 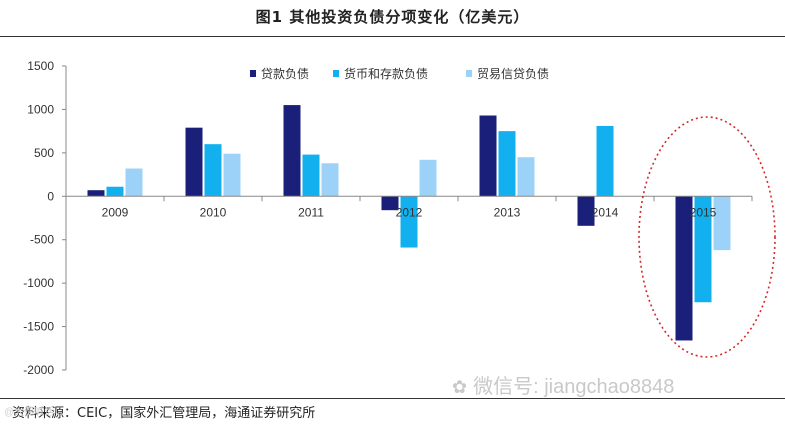 What do you see at coordinates (392, 36) in the screenshot?
I see `title-divider` at bounding box center [392, 36].